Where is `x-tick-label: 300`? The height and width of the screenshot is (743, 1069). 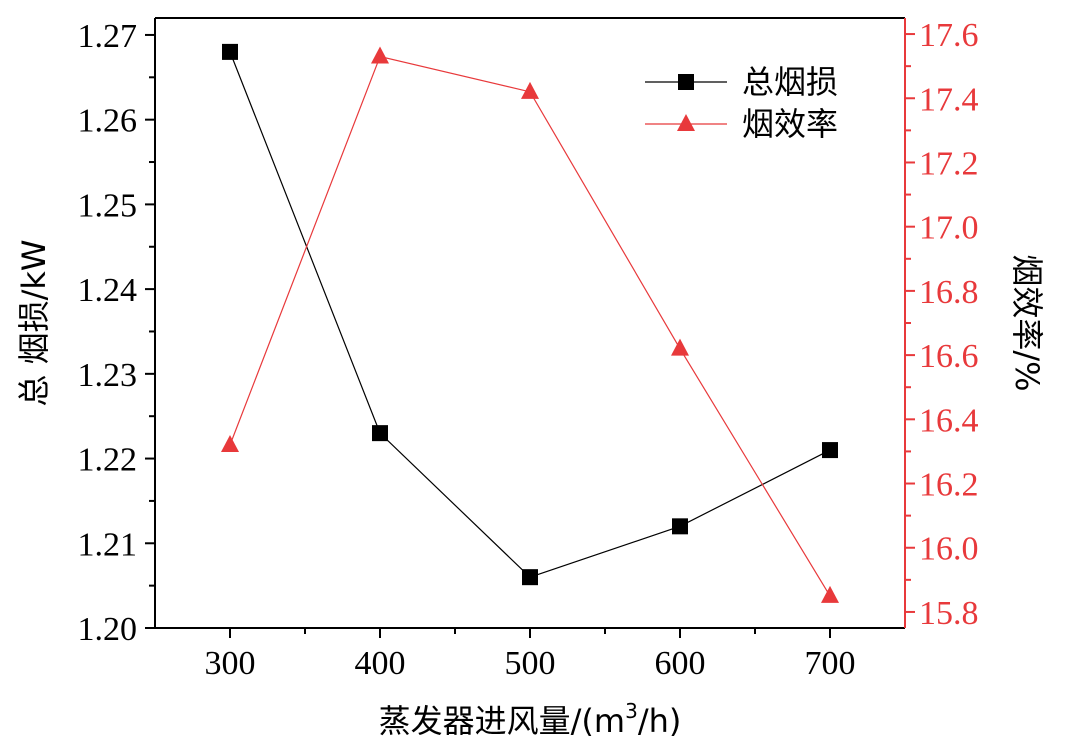 x-tick-label: 300 is located at coordinates (230, 663).